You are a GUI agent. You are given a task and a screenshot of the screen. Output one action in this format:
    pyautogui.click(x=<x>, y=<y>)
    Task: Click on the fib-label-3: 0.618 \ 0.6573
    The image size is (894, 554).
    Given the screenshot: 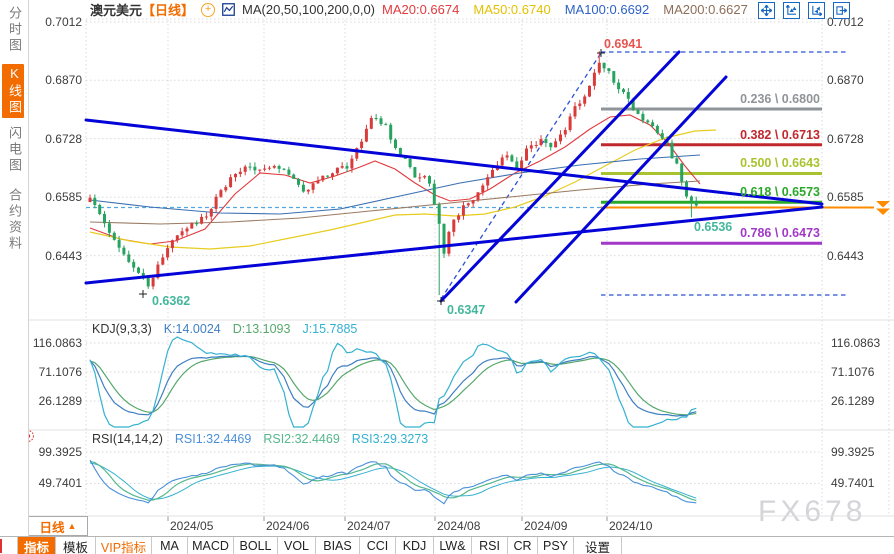 What is the action you would take?
    pyautogui.click(x=780, y=192)
    